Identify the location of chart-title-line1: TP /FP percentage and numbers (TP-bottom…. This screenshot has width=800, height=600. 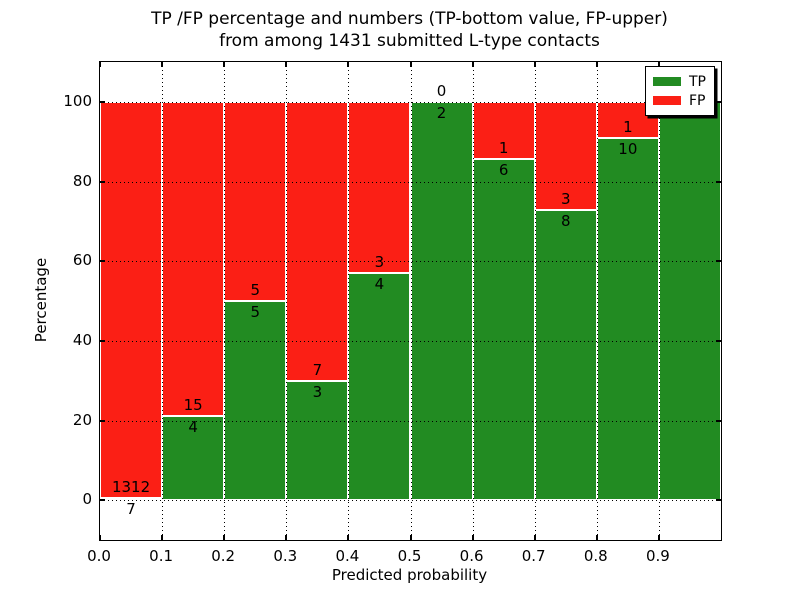
(409, 19).